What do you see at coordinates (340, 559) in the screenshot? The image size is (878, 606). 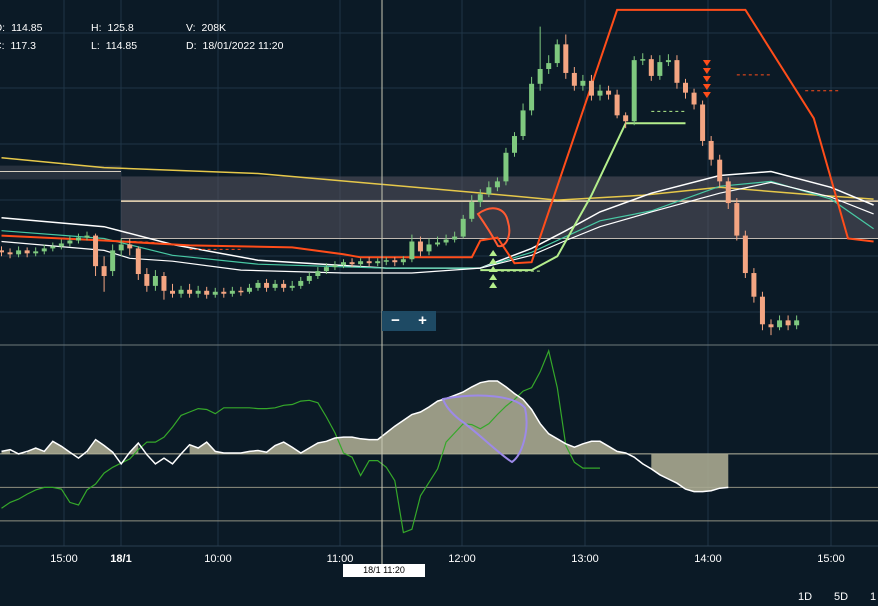 I see `x-tick-label: 11:00` at bounding box center [340, 559].